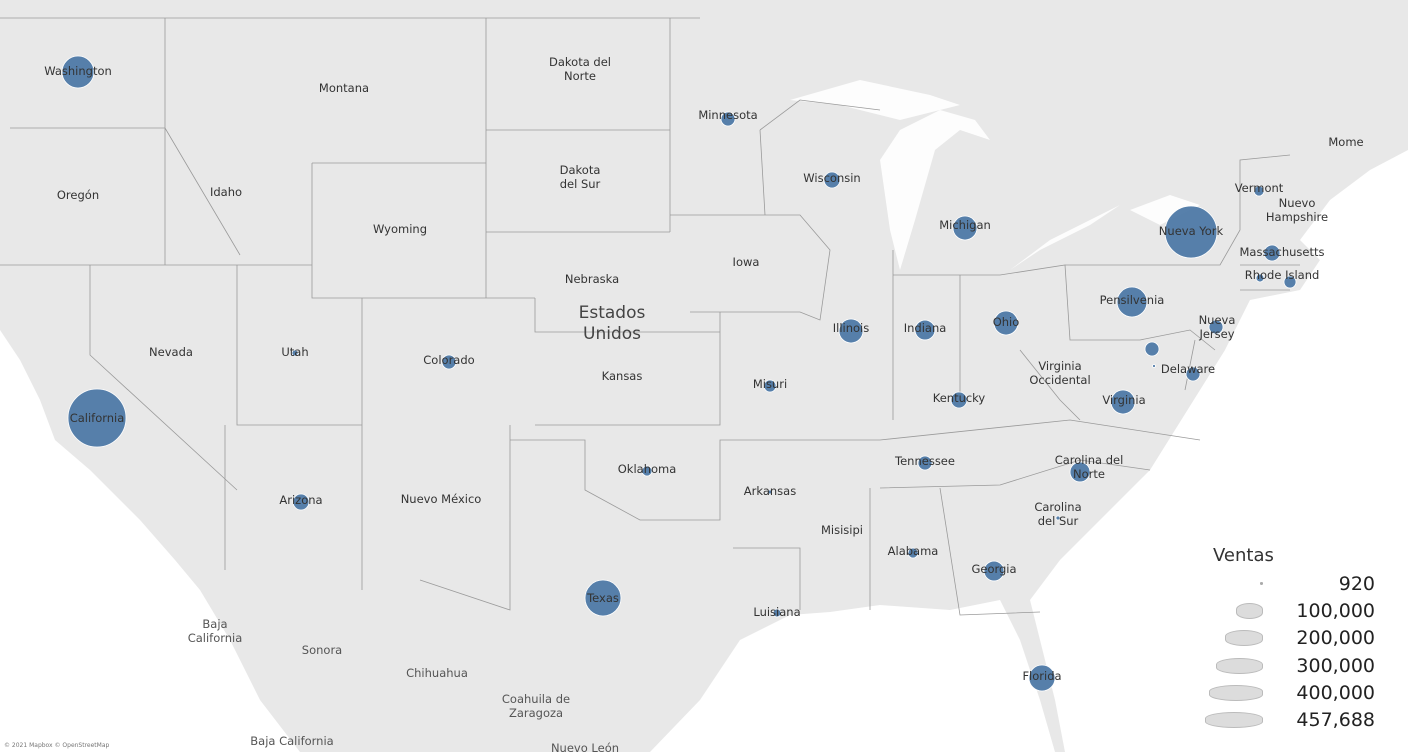 The width and height of the screenshot is (1408, 752). I want to click on legend-item: 100,000, so click(1290, 610).